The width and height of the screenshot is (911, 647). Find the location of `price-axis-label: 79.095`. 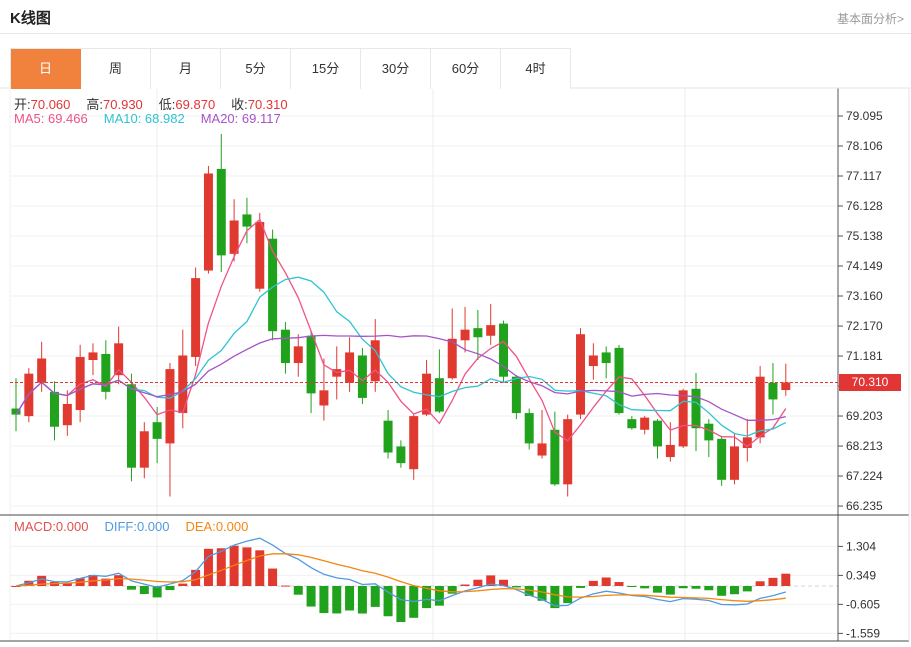

price-axis-label: 79.095 is located at coordinates (864, 116).